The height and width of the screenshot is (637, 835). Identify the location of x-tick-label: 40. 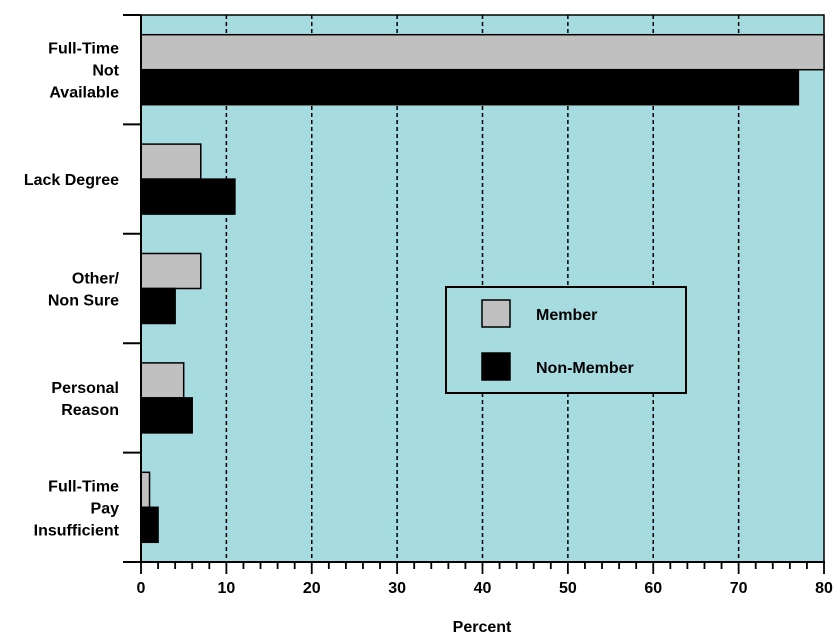
(483, 588).